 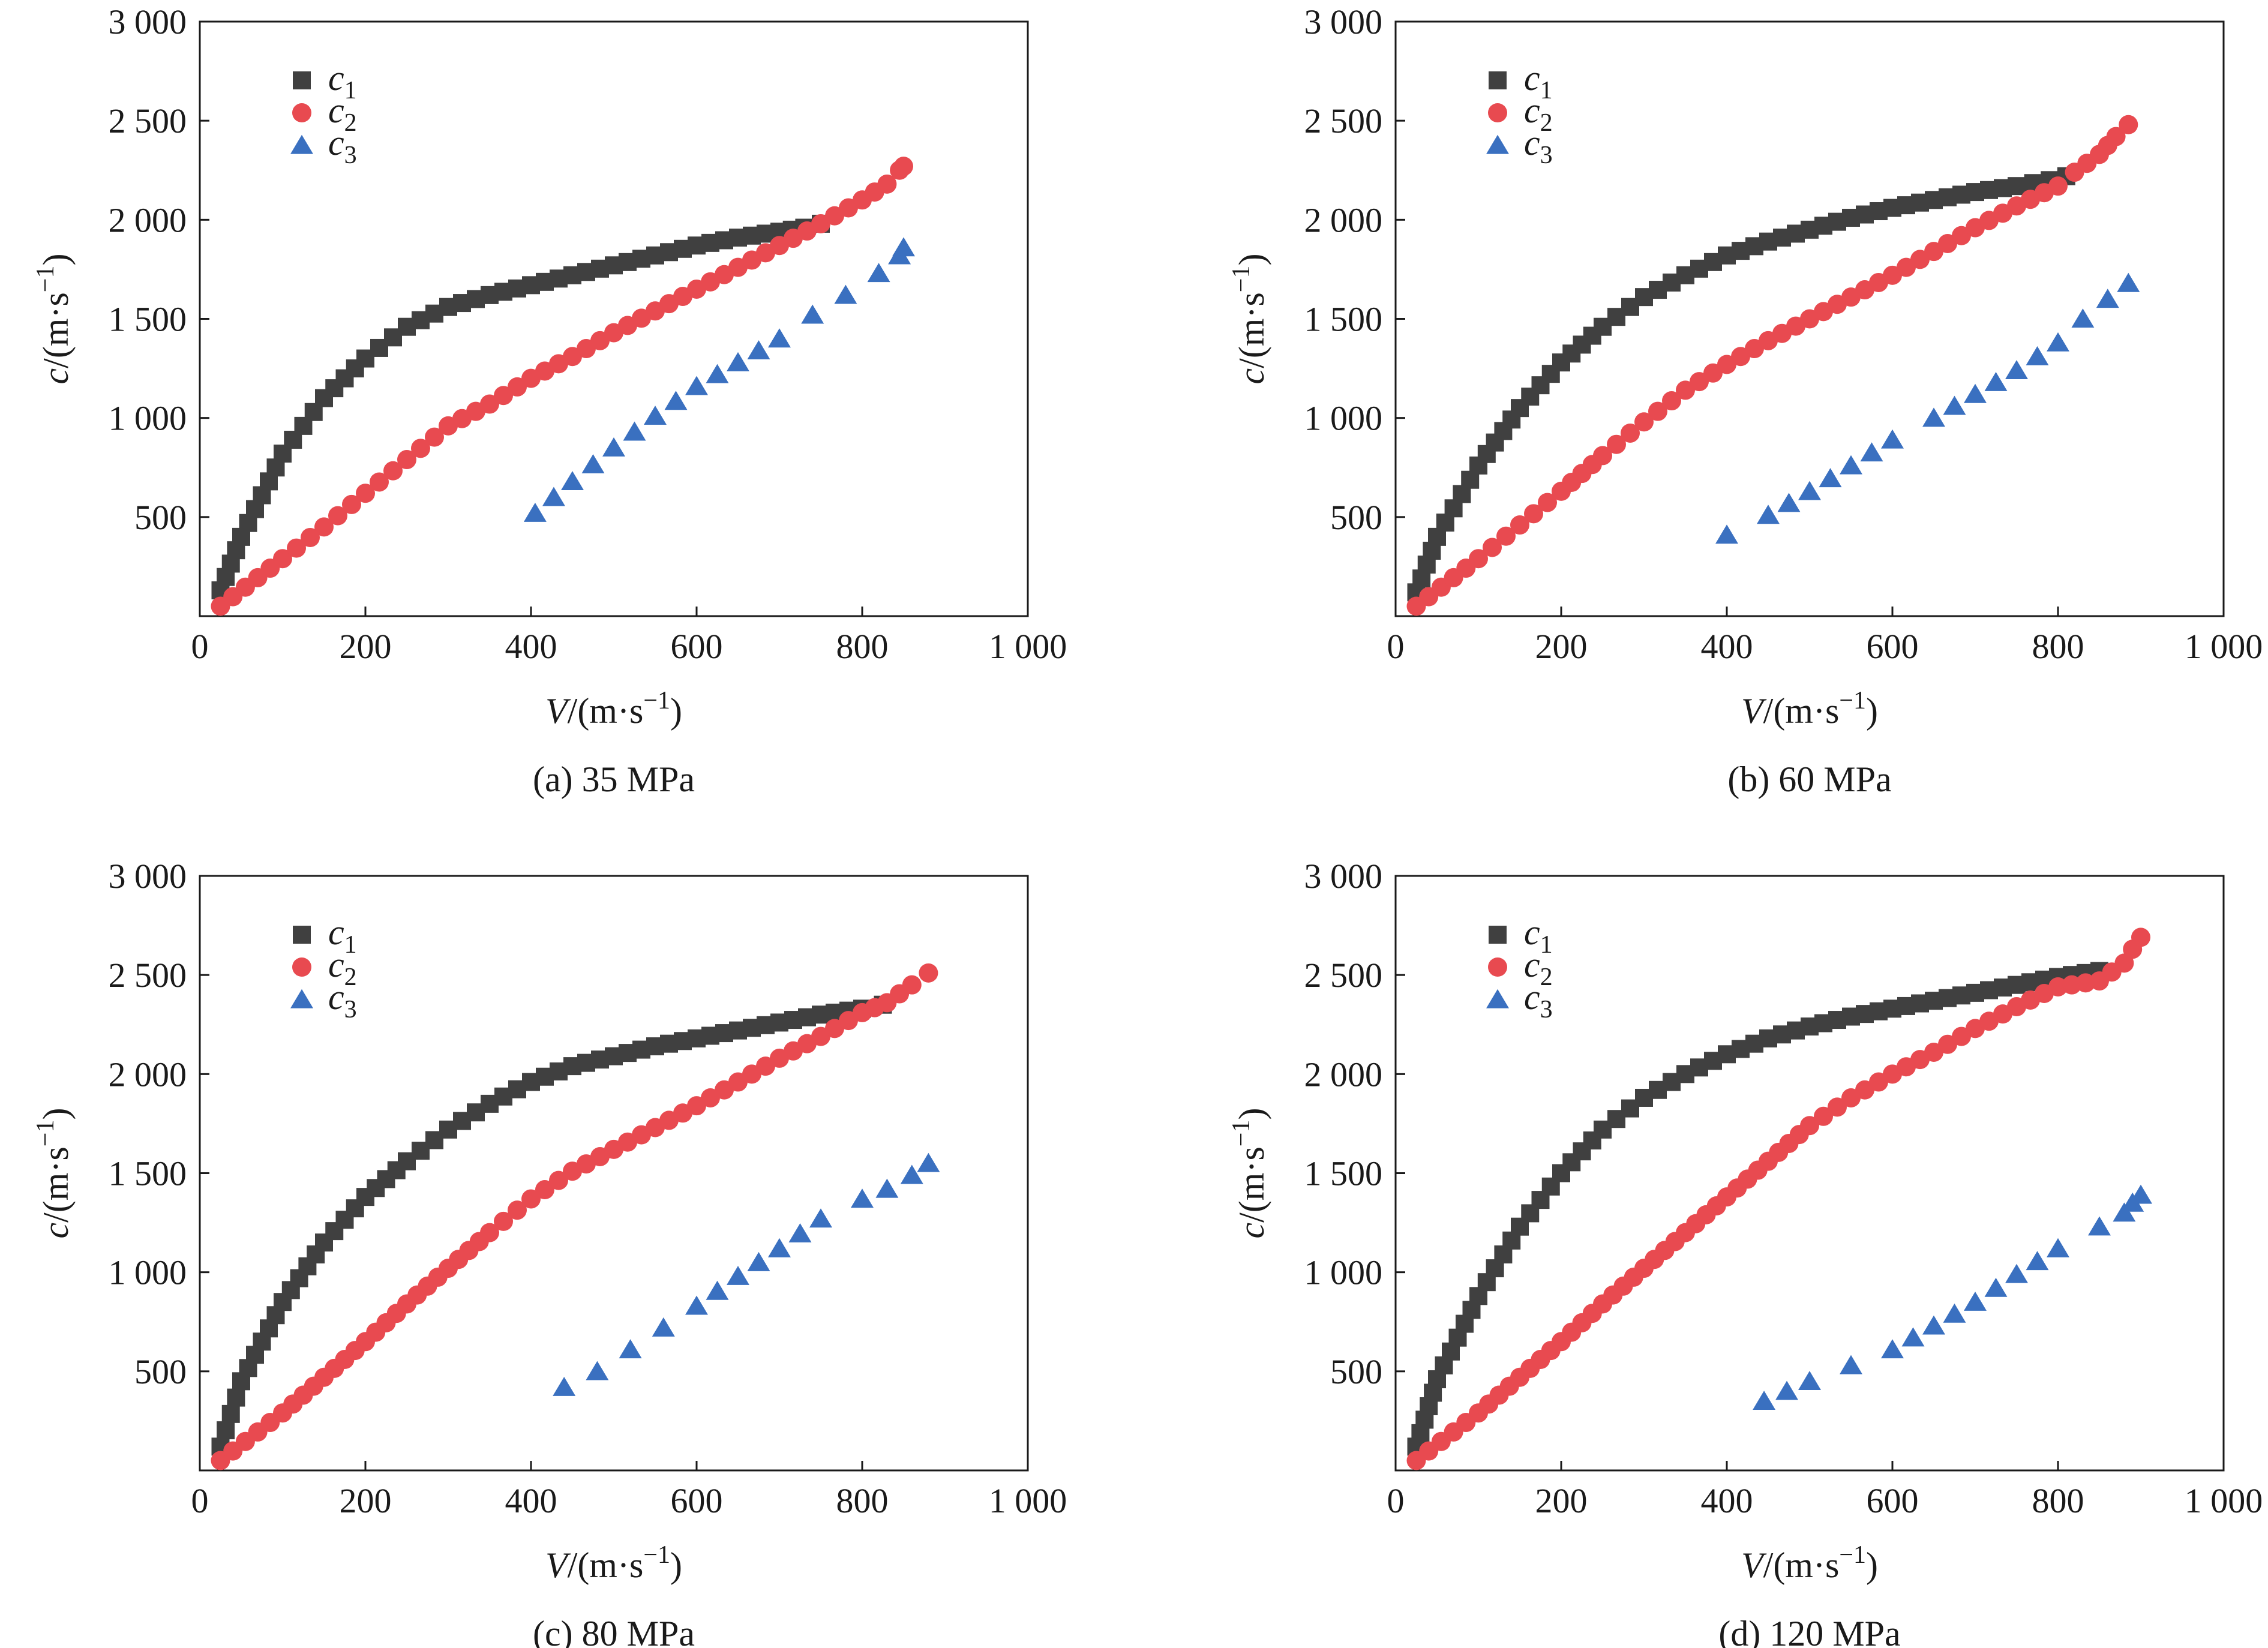 I want to click on legend-marker-c1, so click(x=302, y=935).